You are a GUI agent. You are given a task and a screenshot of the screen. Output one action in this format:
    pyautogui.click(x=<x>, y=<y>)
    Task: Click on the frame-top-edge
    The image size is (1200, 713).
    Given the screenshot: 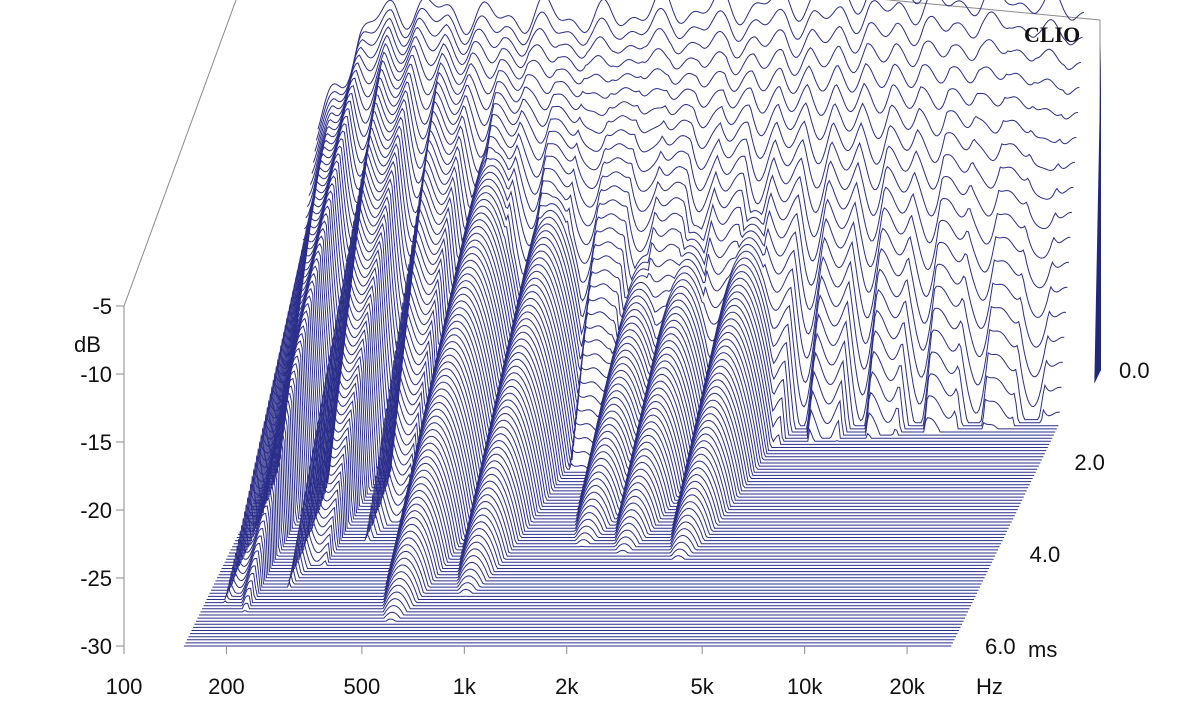 What is the action you would take?
    pyautogui.click(x=992, y=10)
    